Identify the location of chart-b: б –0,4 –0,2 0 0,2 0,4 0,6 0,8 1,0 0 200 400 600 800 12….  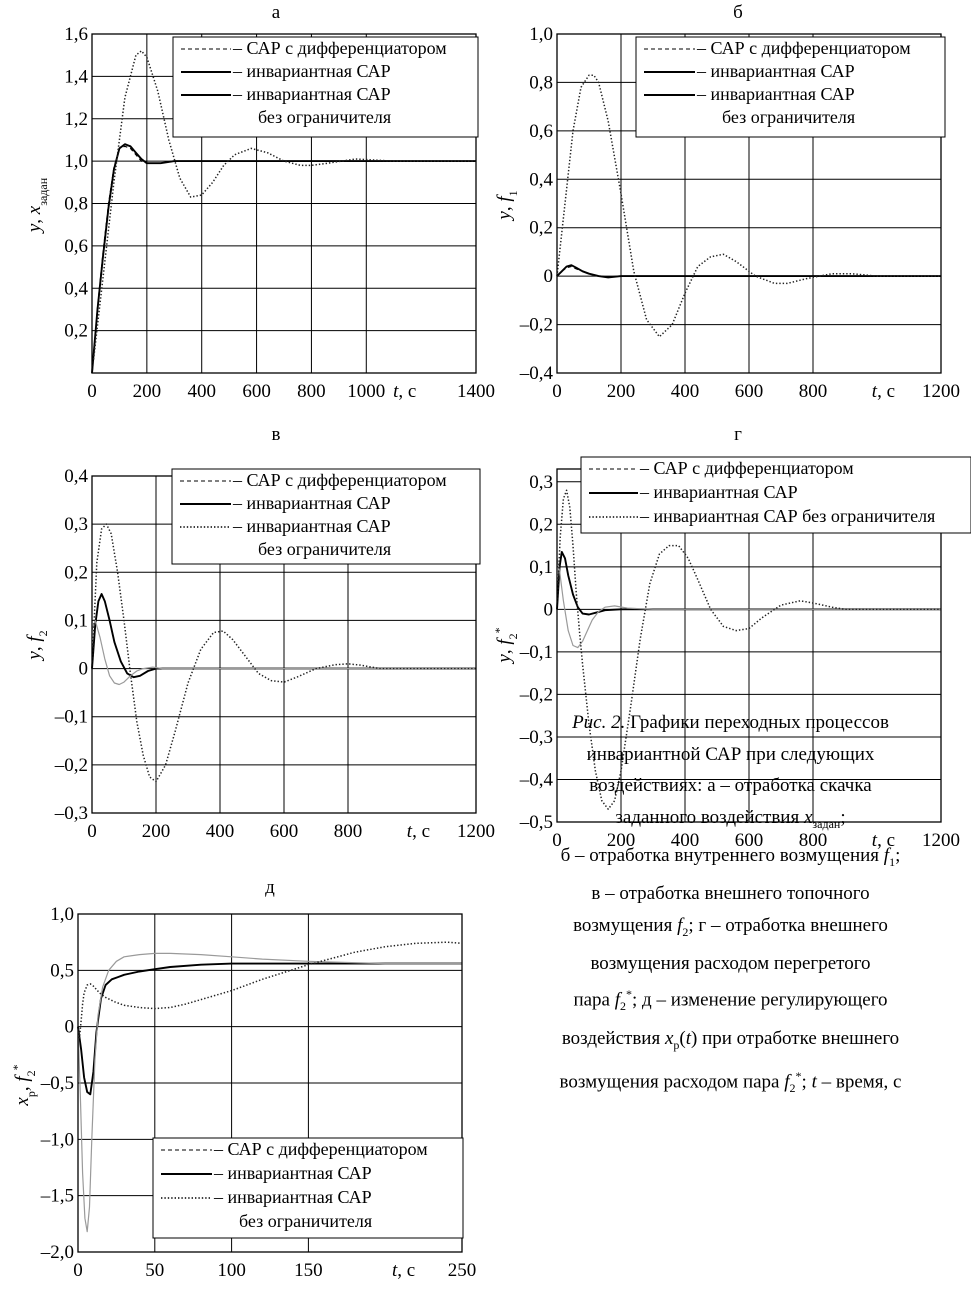
(727, 202).